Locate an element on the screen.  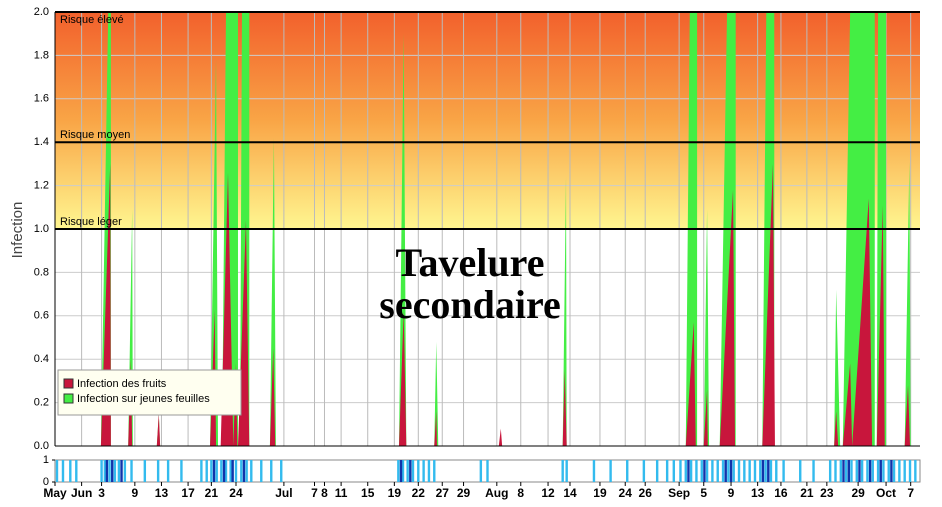
x-tick-label: 26 is located at coordinates (646, 493).